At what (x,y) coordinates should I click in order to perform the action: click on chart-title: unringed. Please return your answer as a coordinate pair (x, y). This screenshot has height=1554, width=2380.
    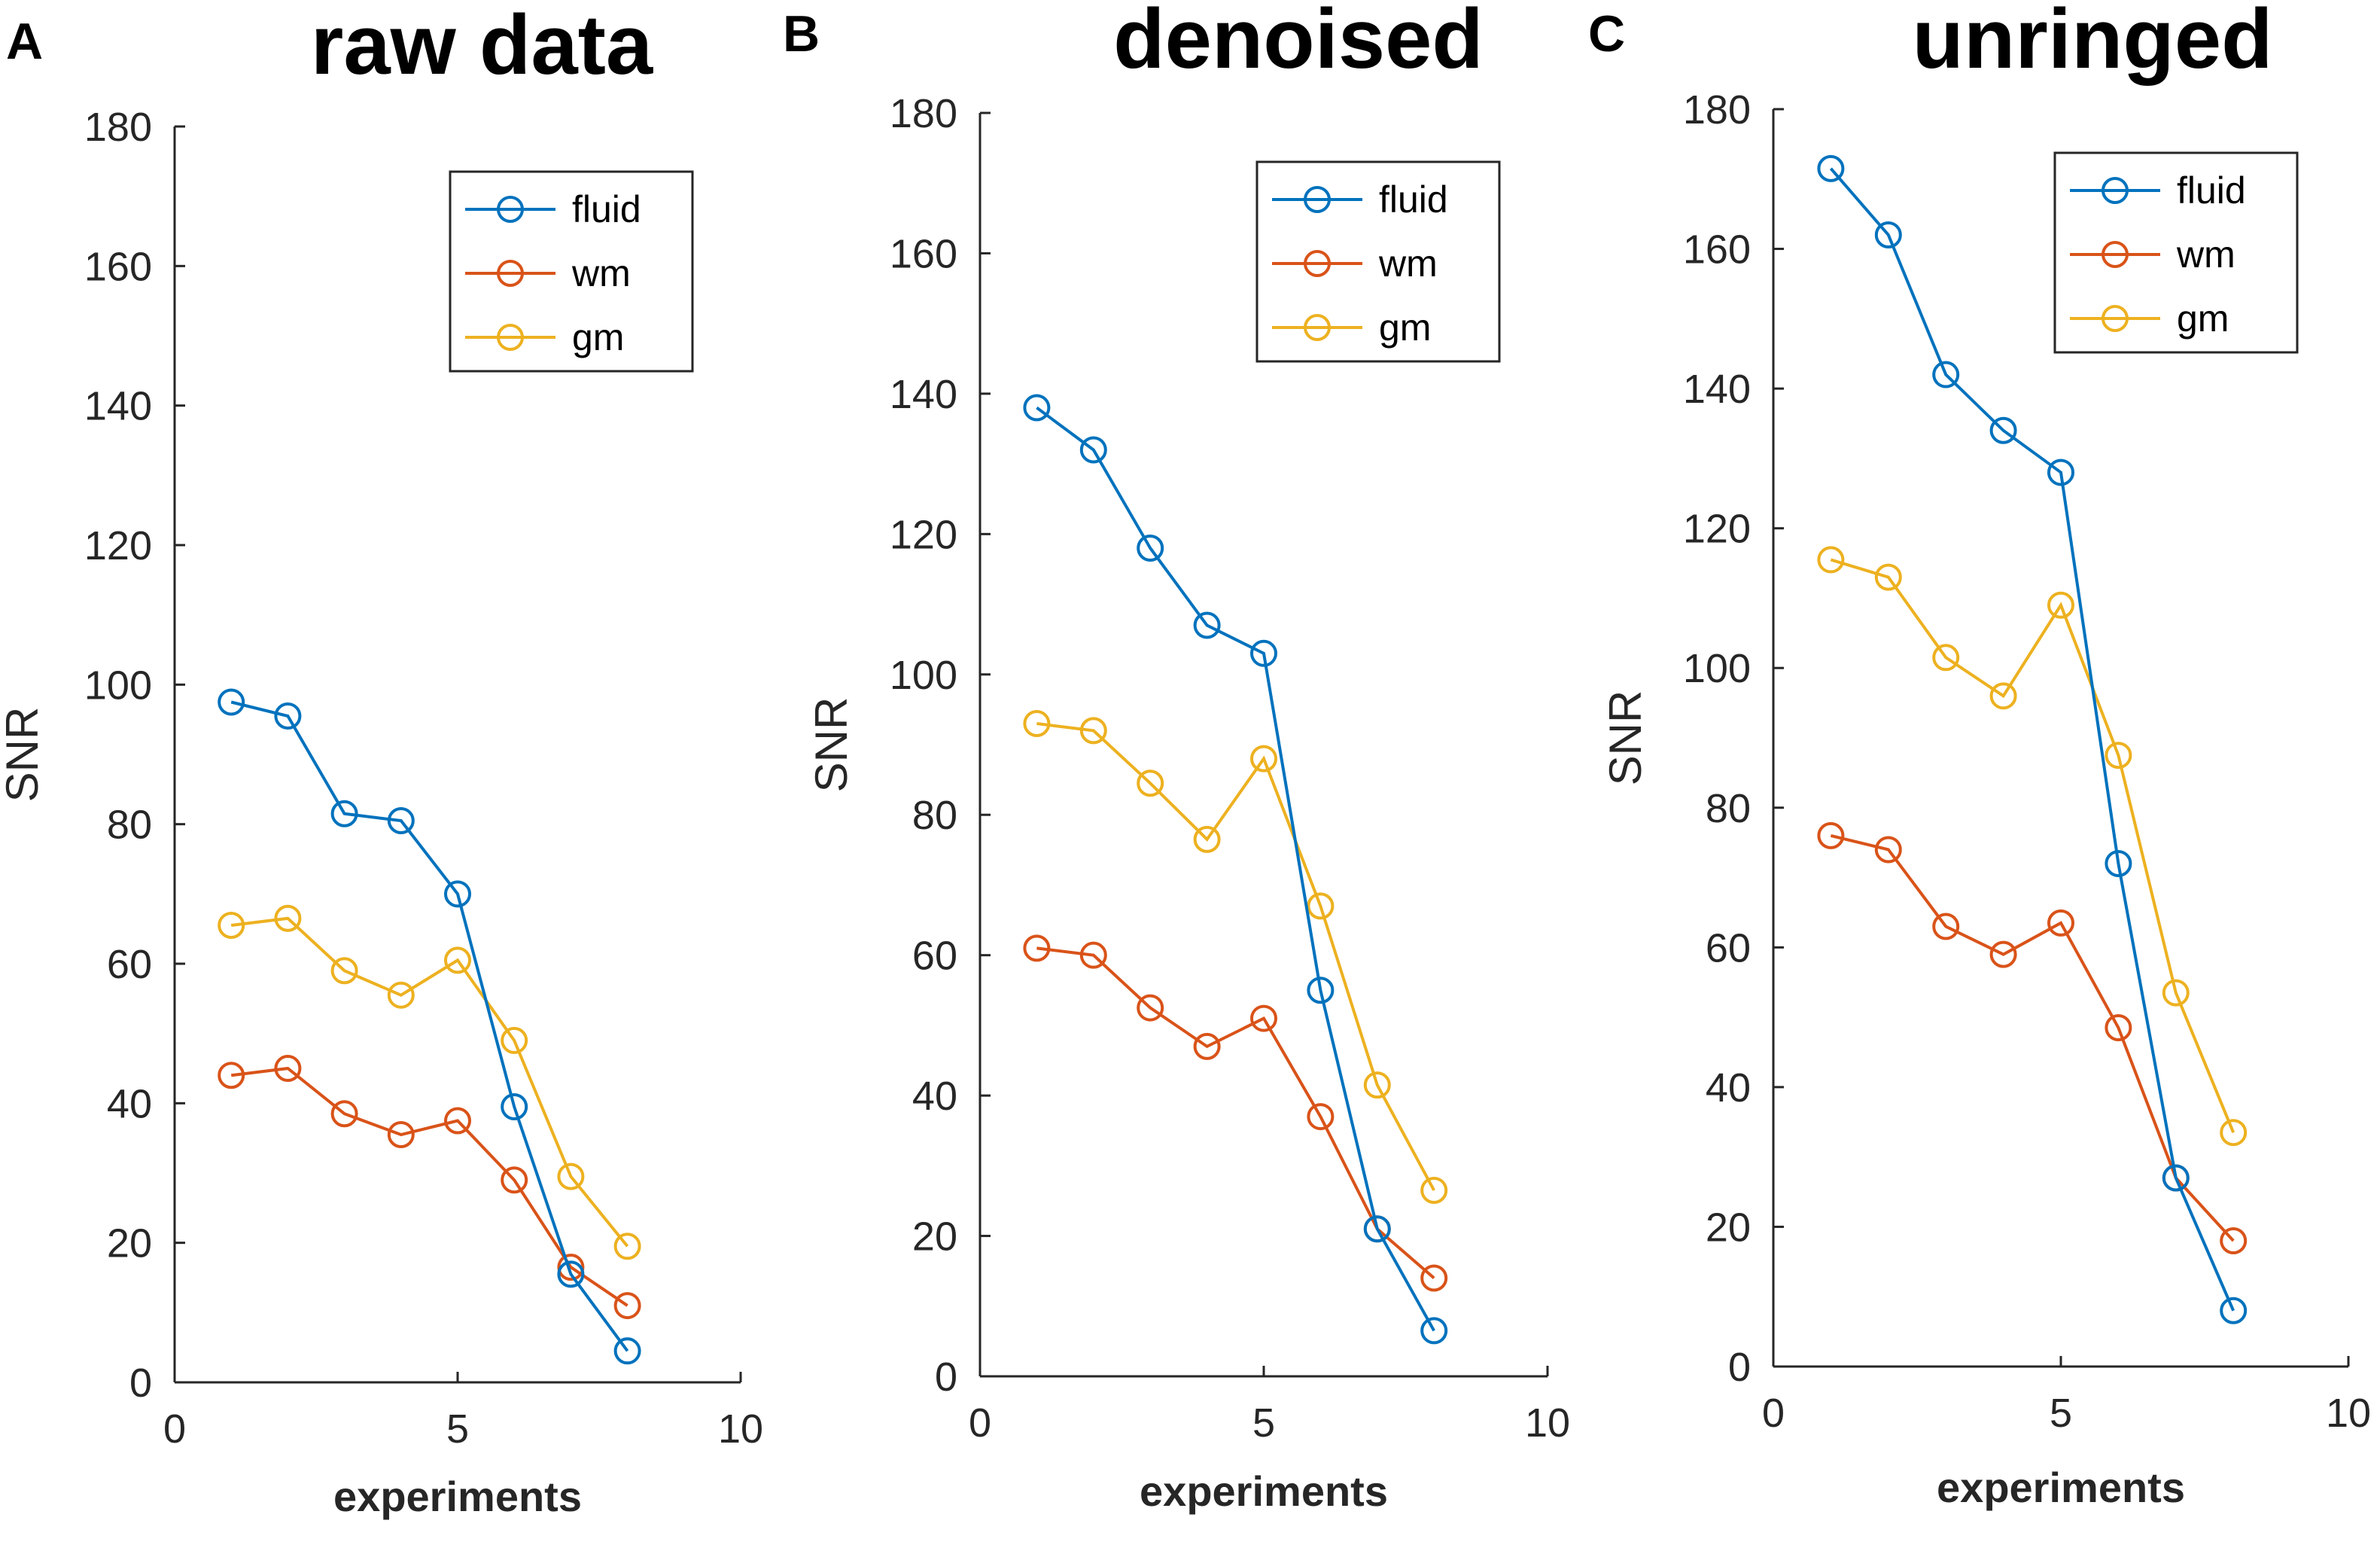
    Looking at the image, I should click on (2092, 43).